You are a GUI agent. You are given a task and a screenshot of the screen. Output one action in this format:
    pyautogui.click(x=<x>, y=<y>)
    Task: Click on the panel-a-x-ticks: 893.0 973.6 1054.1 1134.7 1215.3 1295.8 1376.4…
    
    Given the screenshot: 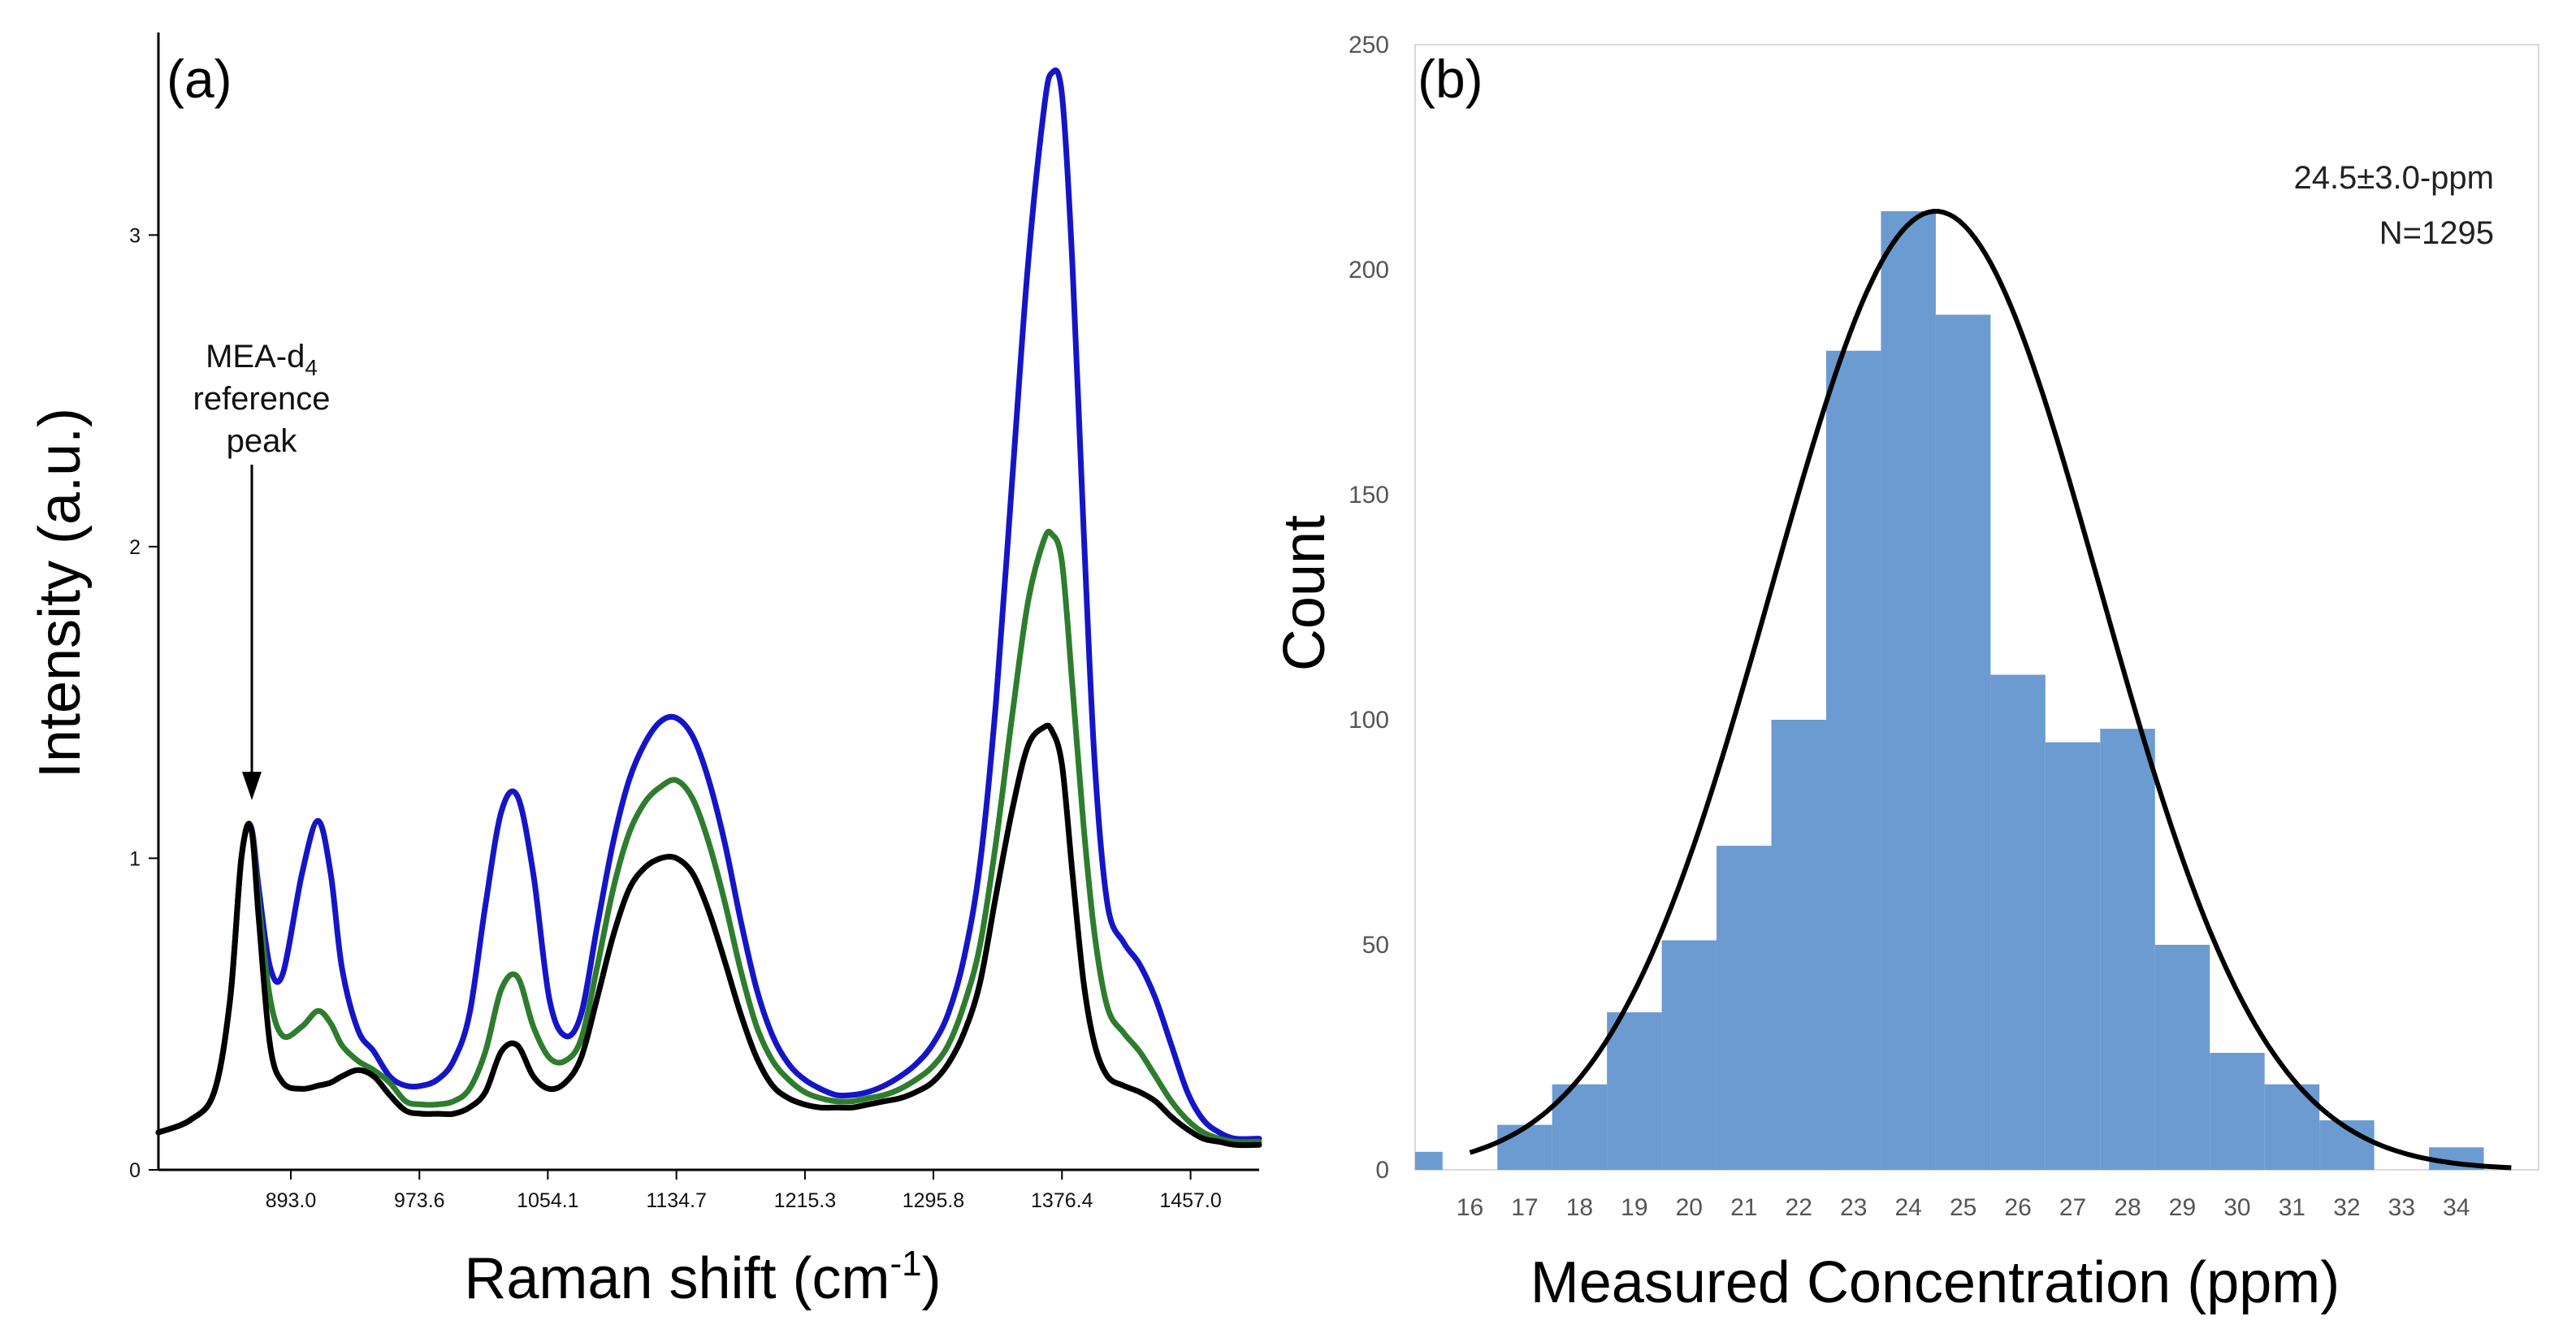 What is the action you would take?
    pyautogui.click(x=744, y=1191)
    